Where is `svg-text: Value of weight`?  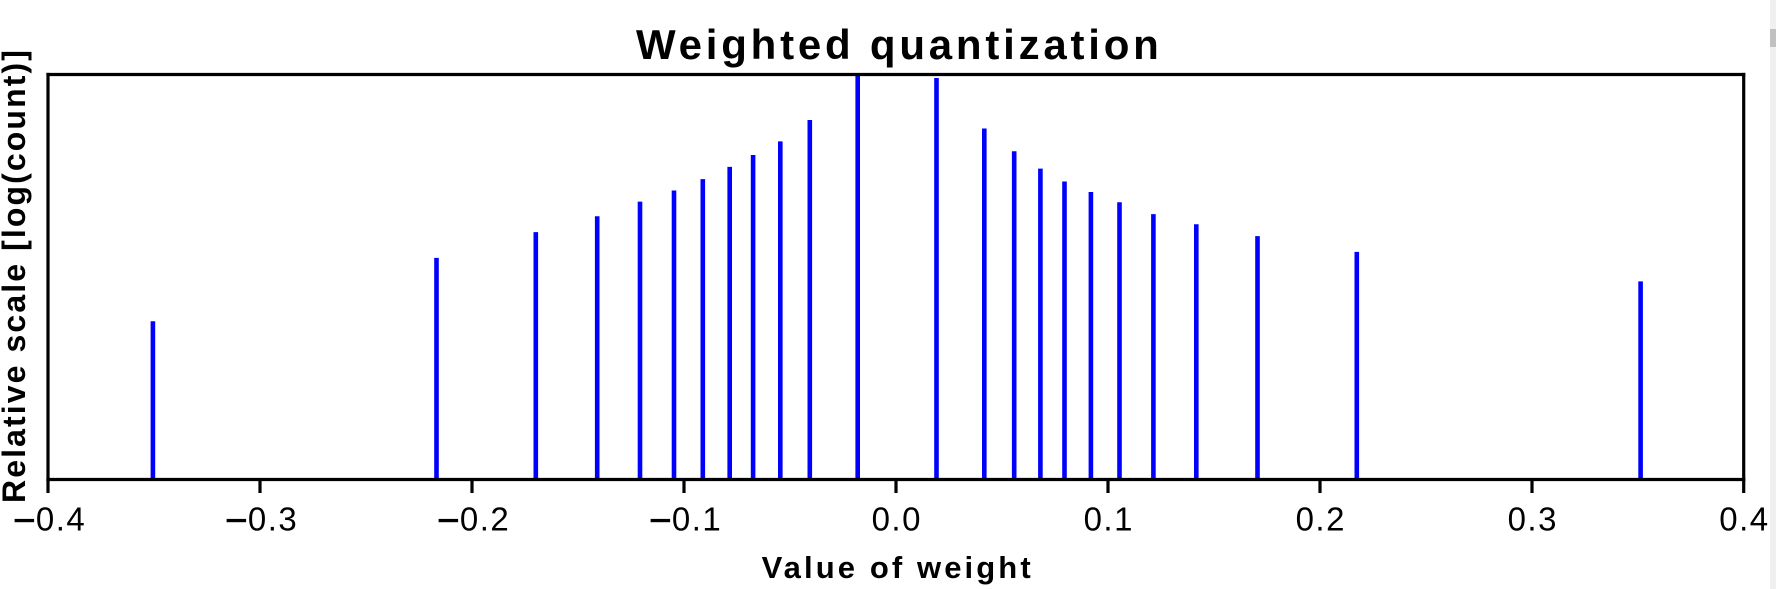 svg-text: Value of weight is located at coordinates (898, 567).